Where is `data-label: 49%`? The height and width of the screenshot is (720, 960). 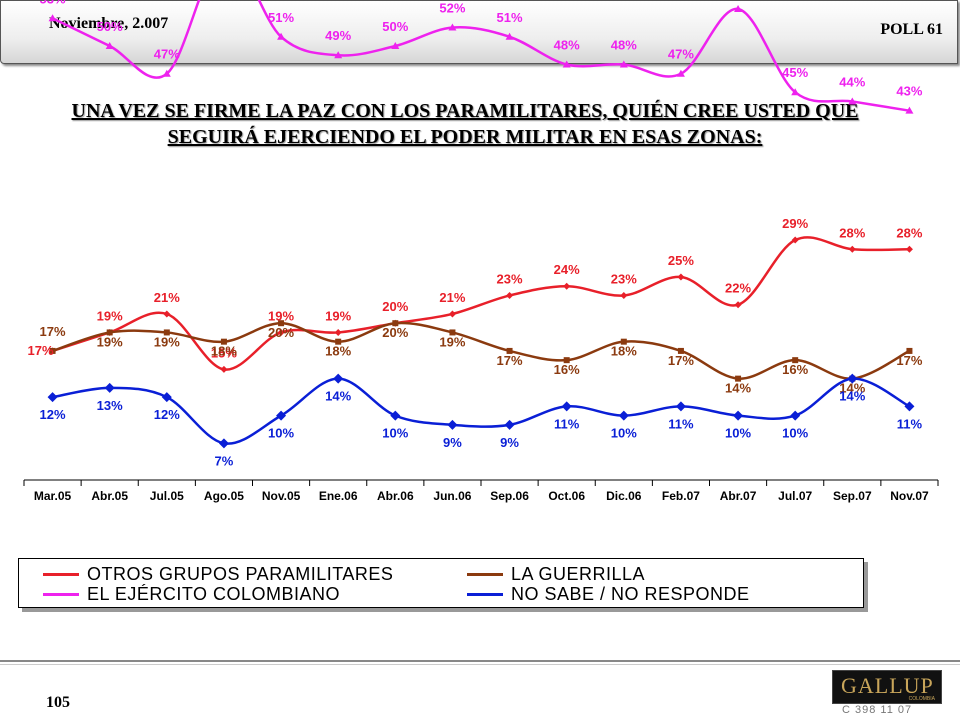
data-label: 49% is located at coordinates (338, 35).